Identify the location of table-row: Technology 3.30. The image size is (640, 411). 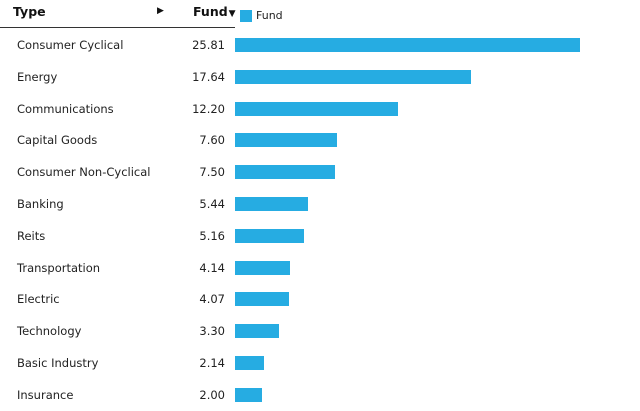
(320, 331).